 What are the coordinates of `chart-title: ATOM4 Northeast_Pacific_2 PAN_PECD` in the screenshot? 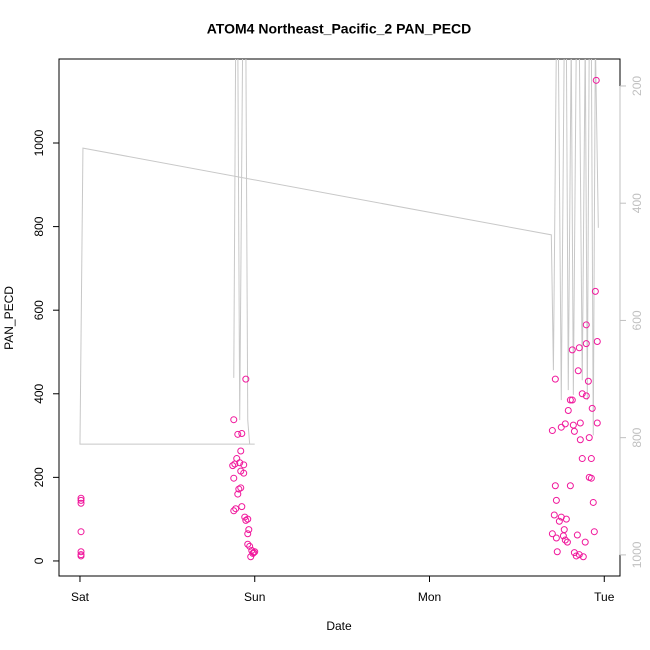 It's located at (339, 29).